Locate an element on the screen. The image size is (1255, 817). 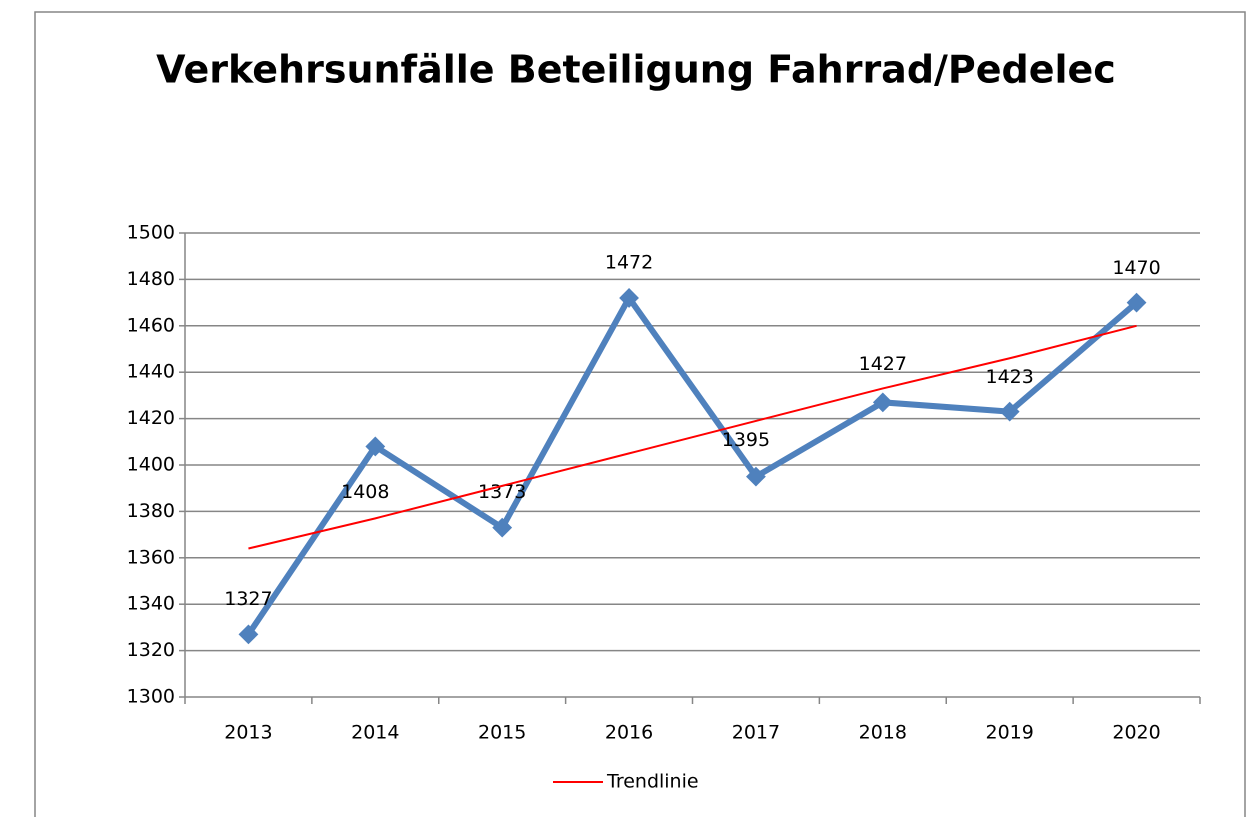
y-tick-label: 1440 is located at coordinates (151, 372).